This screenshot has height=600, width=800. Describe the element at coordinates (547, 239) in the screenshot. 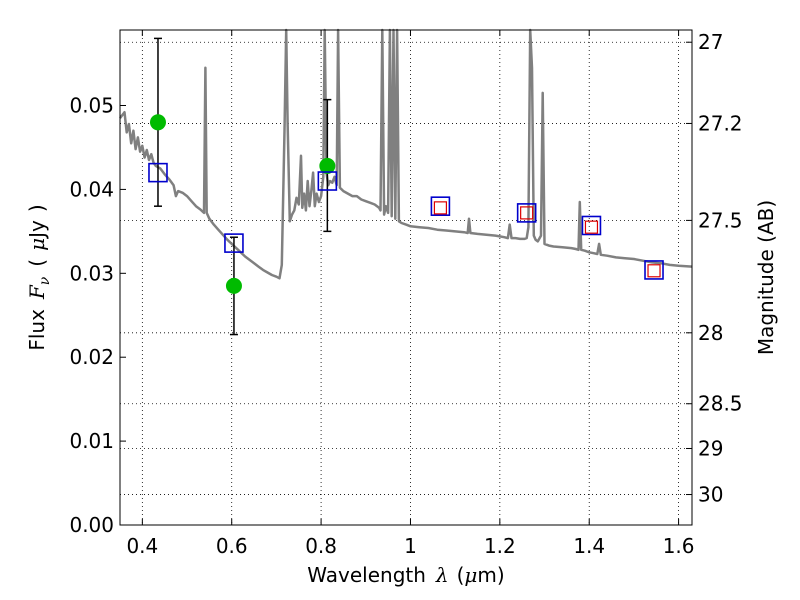

I see `red-squares` at that location.